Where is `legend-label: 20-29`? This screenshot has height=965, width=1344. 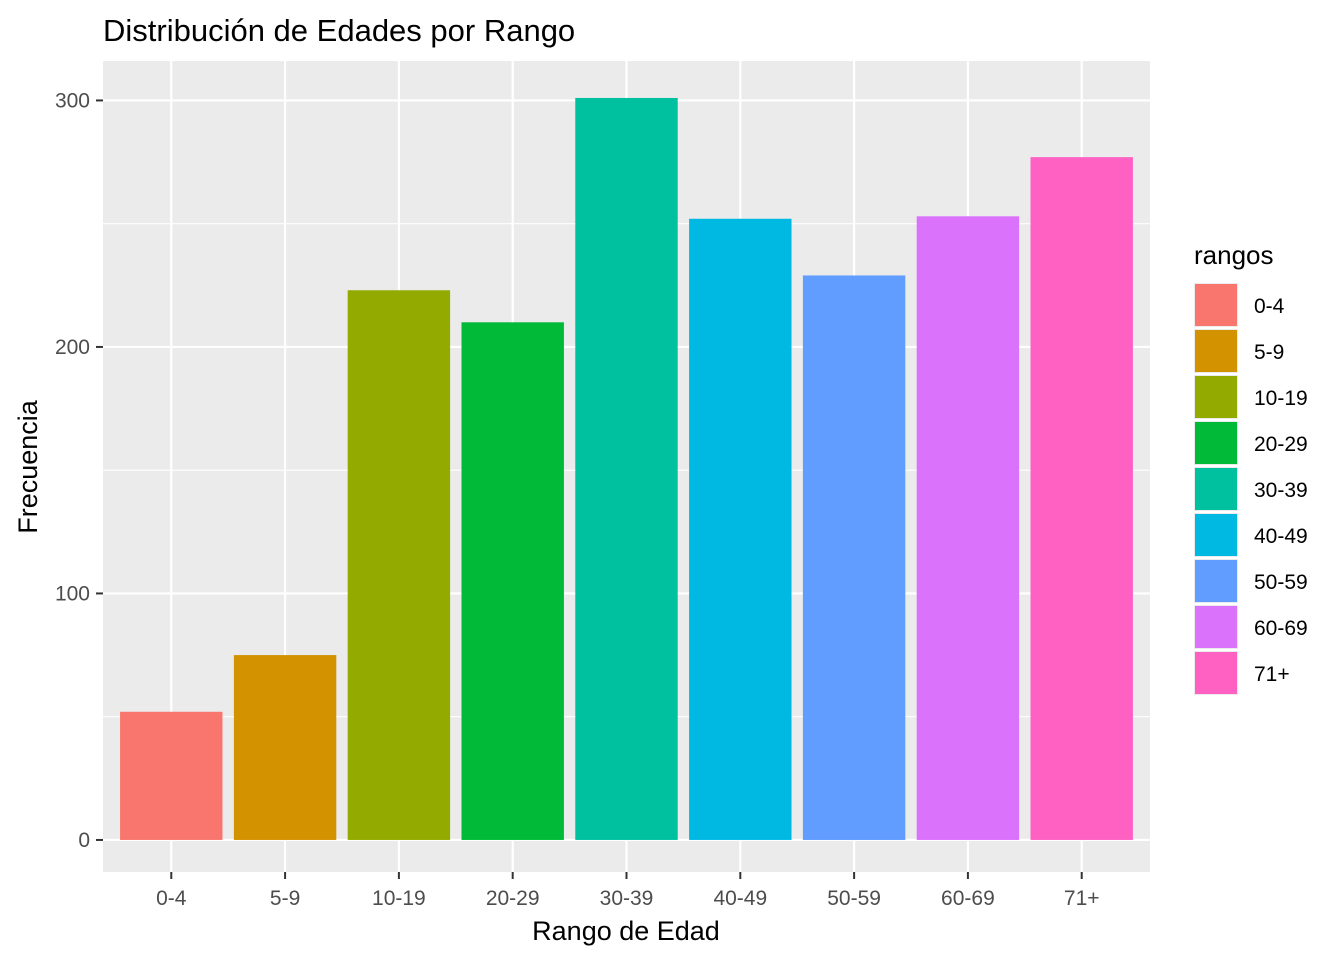
legend-label: 20-29 is located at coordinates (1281, 444).